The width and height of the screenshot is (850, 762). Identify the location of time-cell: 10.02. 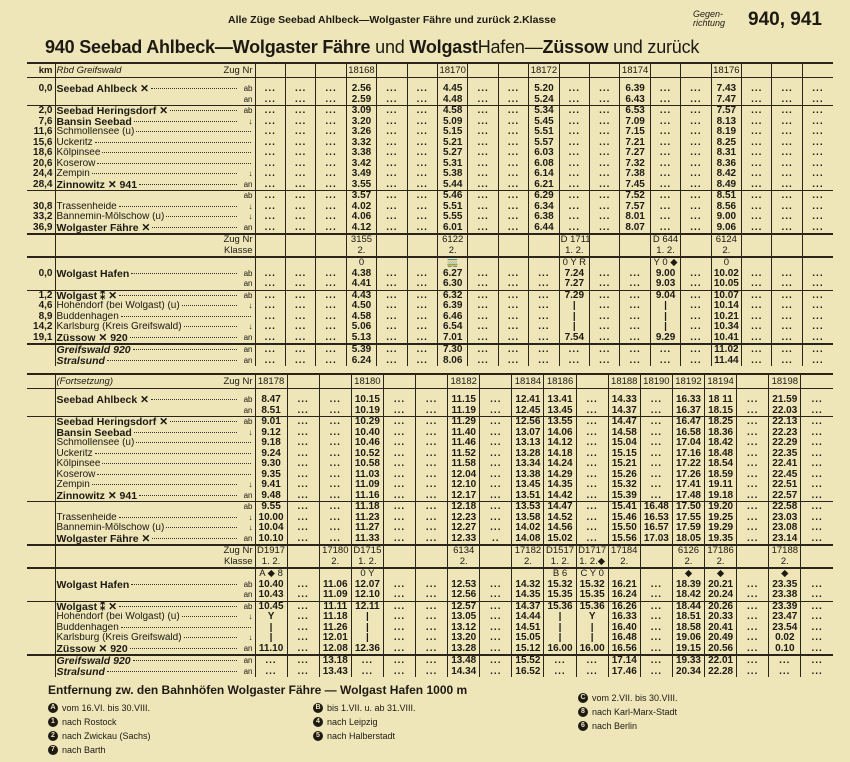
(726, 273).